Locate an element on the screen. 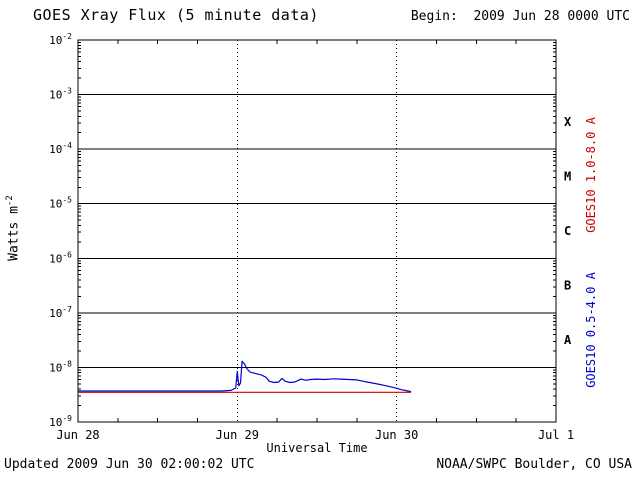 The height and width of the screenshot is (480, 640). series-line-goes10-short is located at coordinates (245, 376).